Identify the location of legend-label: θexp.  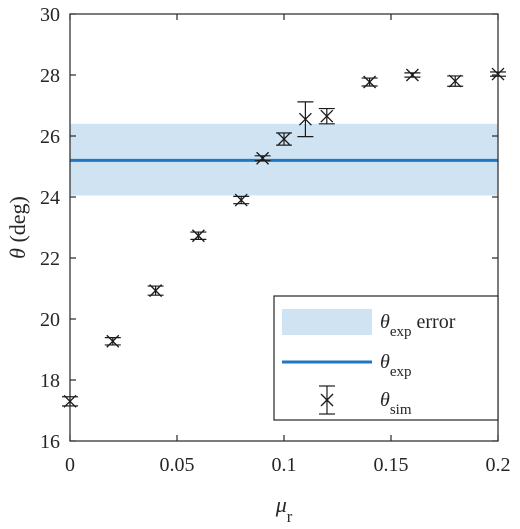
(396, 365).